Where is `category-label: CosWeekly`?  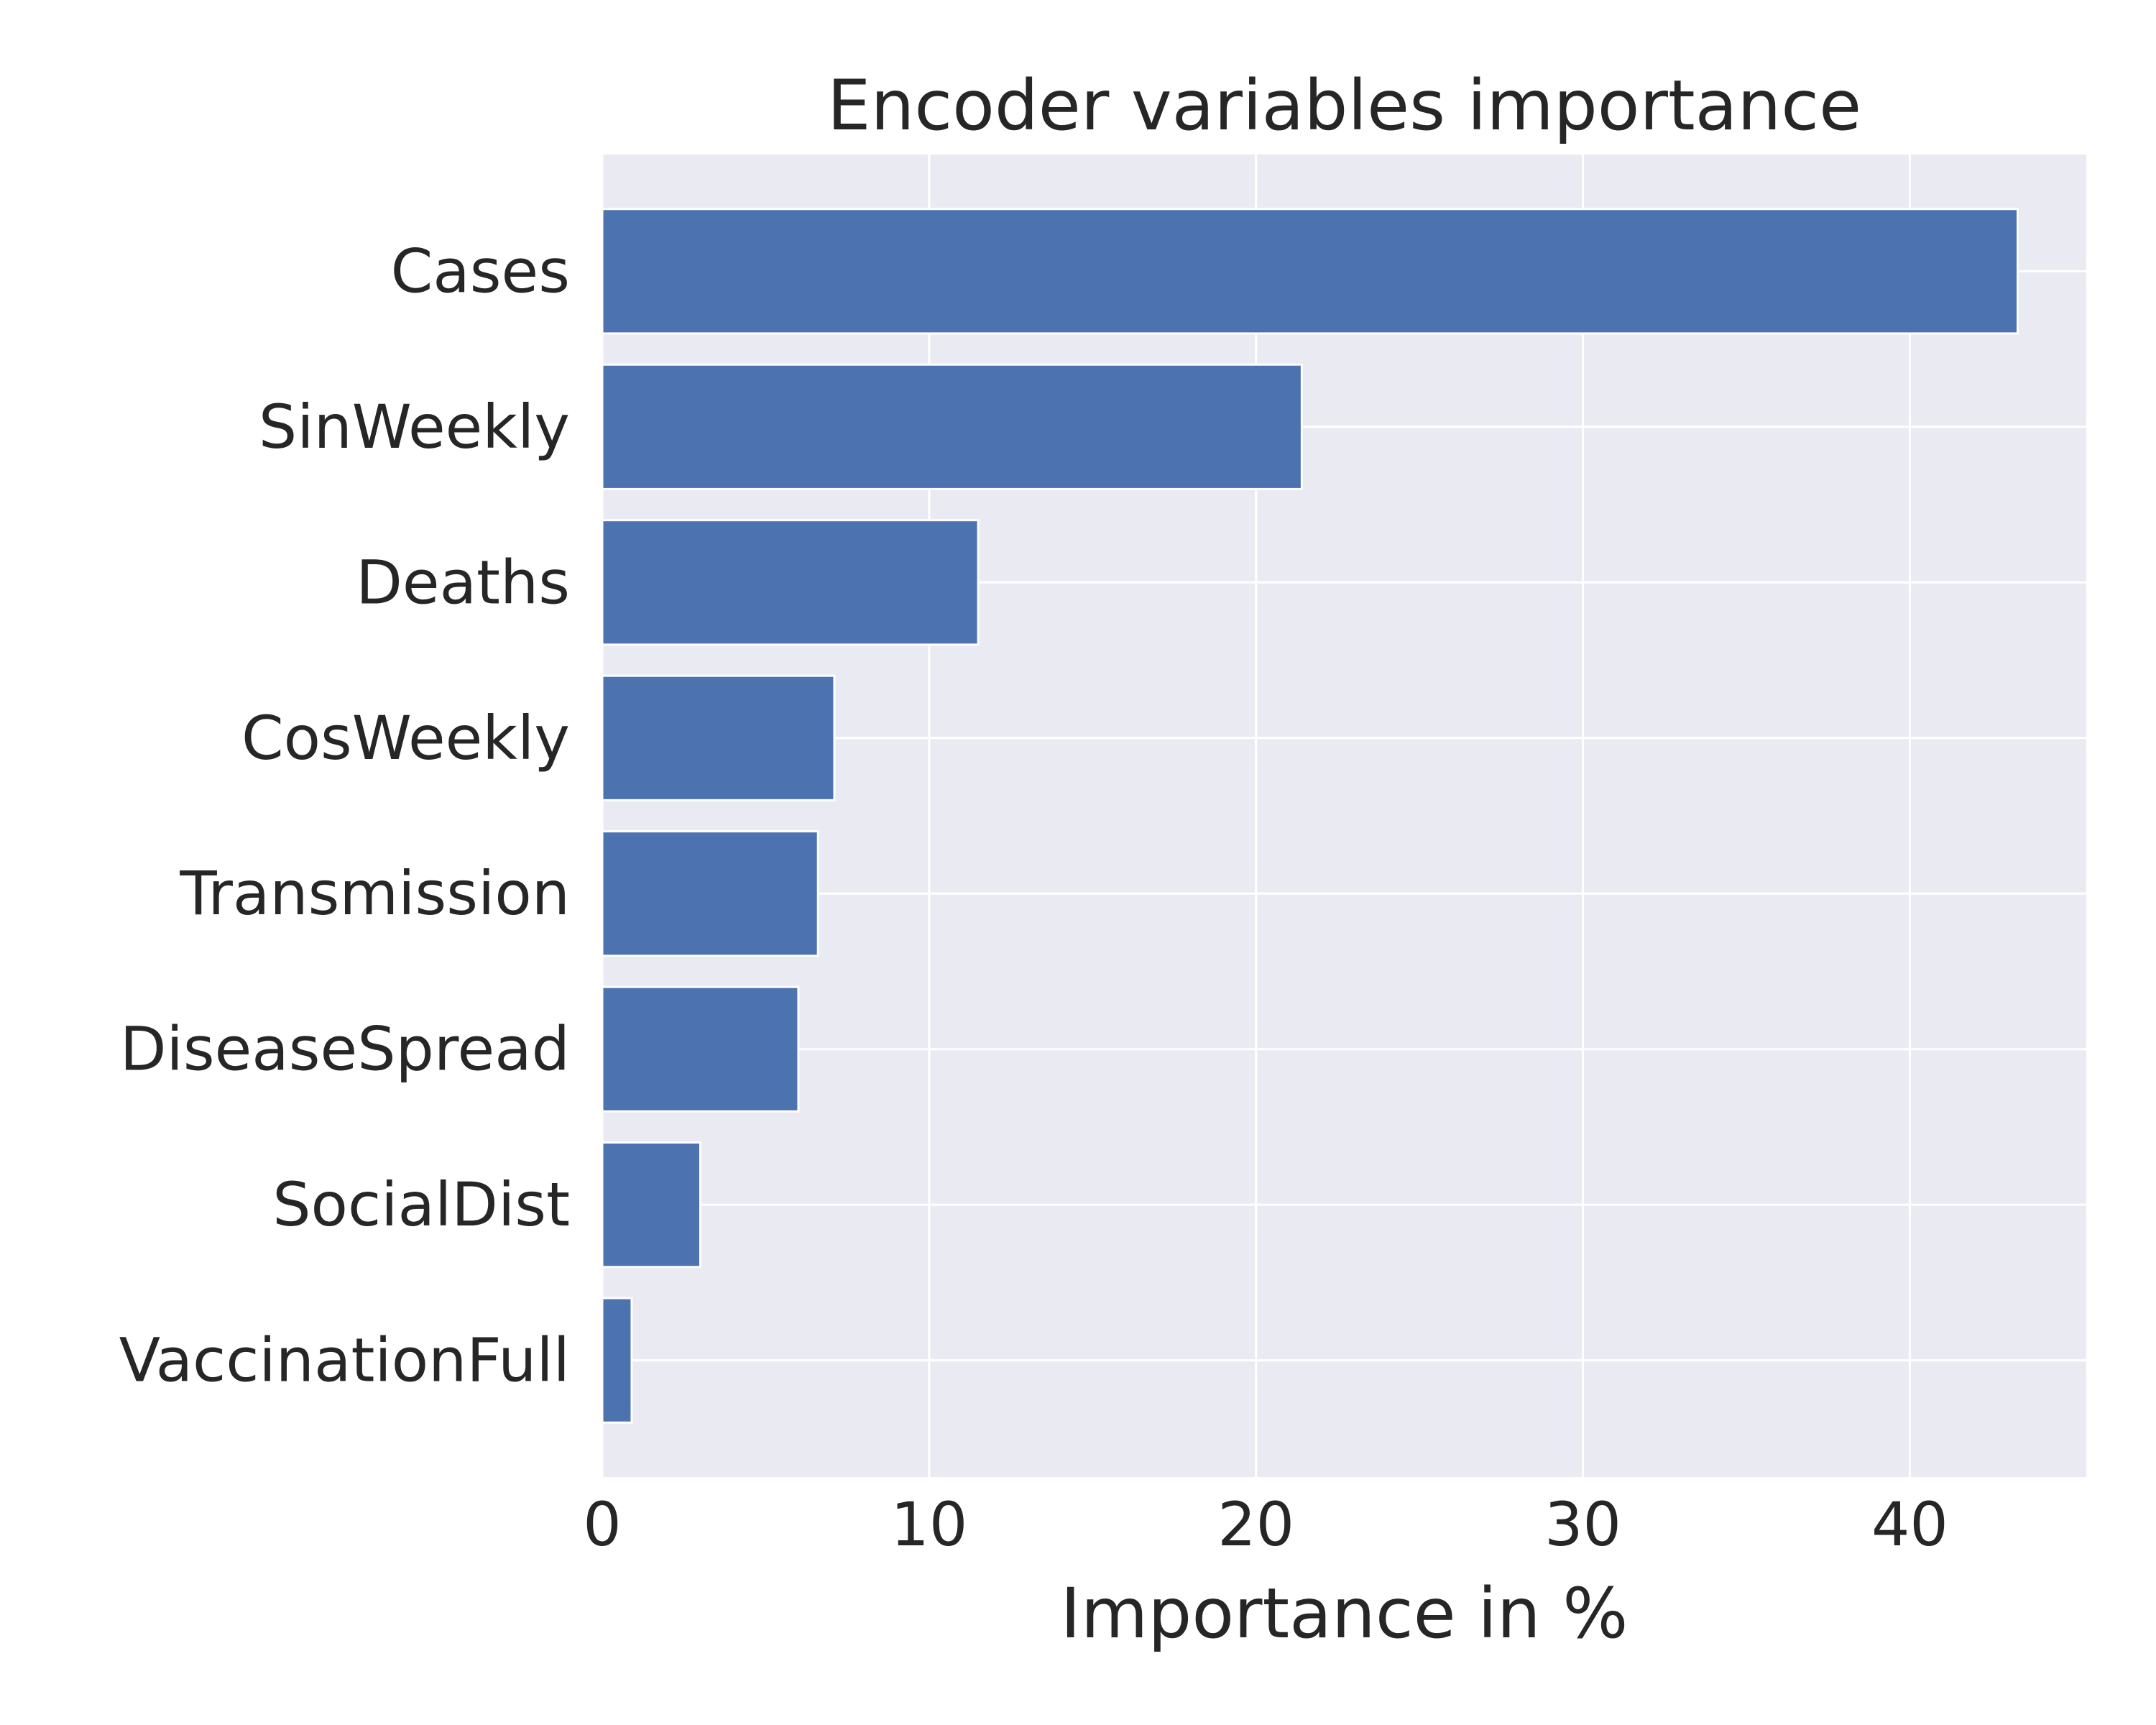
category-label: CosWeekly is located at coordinates (405, 738).